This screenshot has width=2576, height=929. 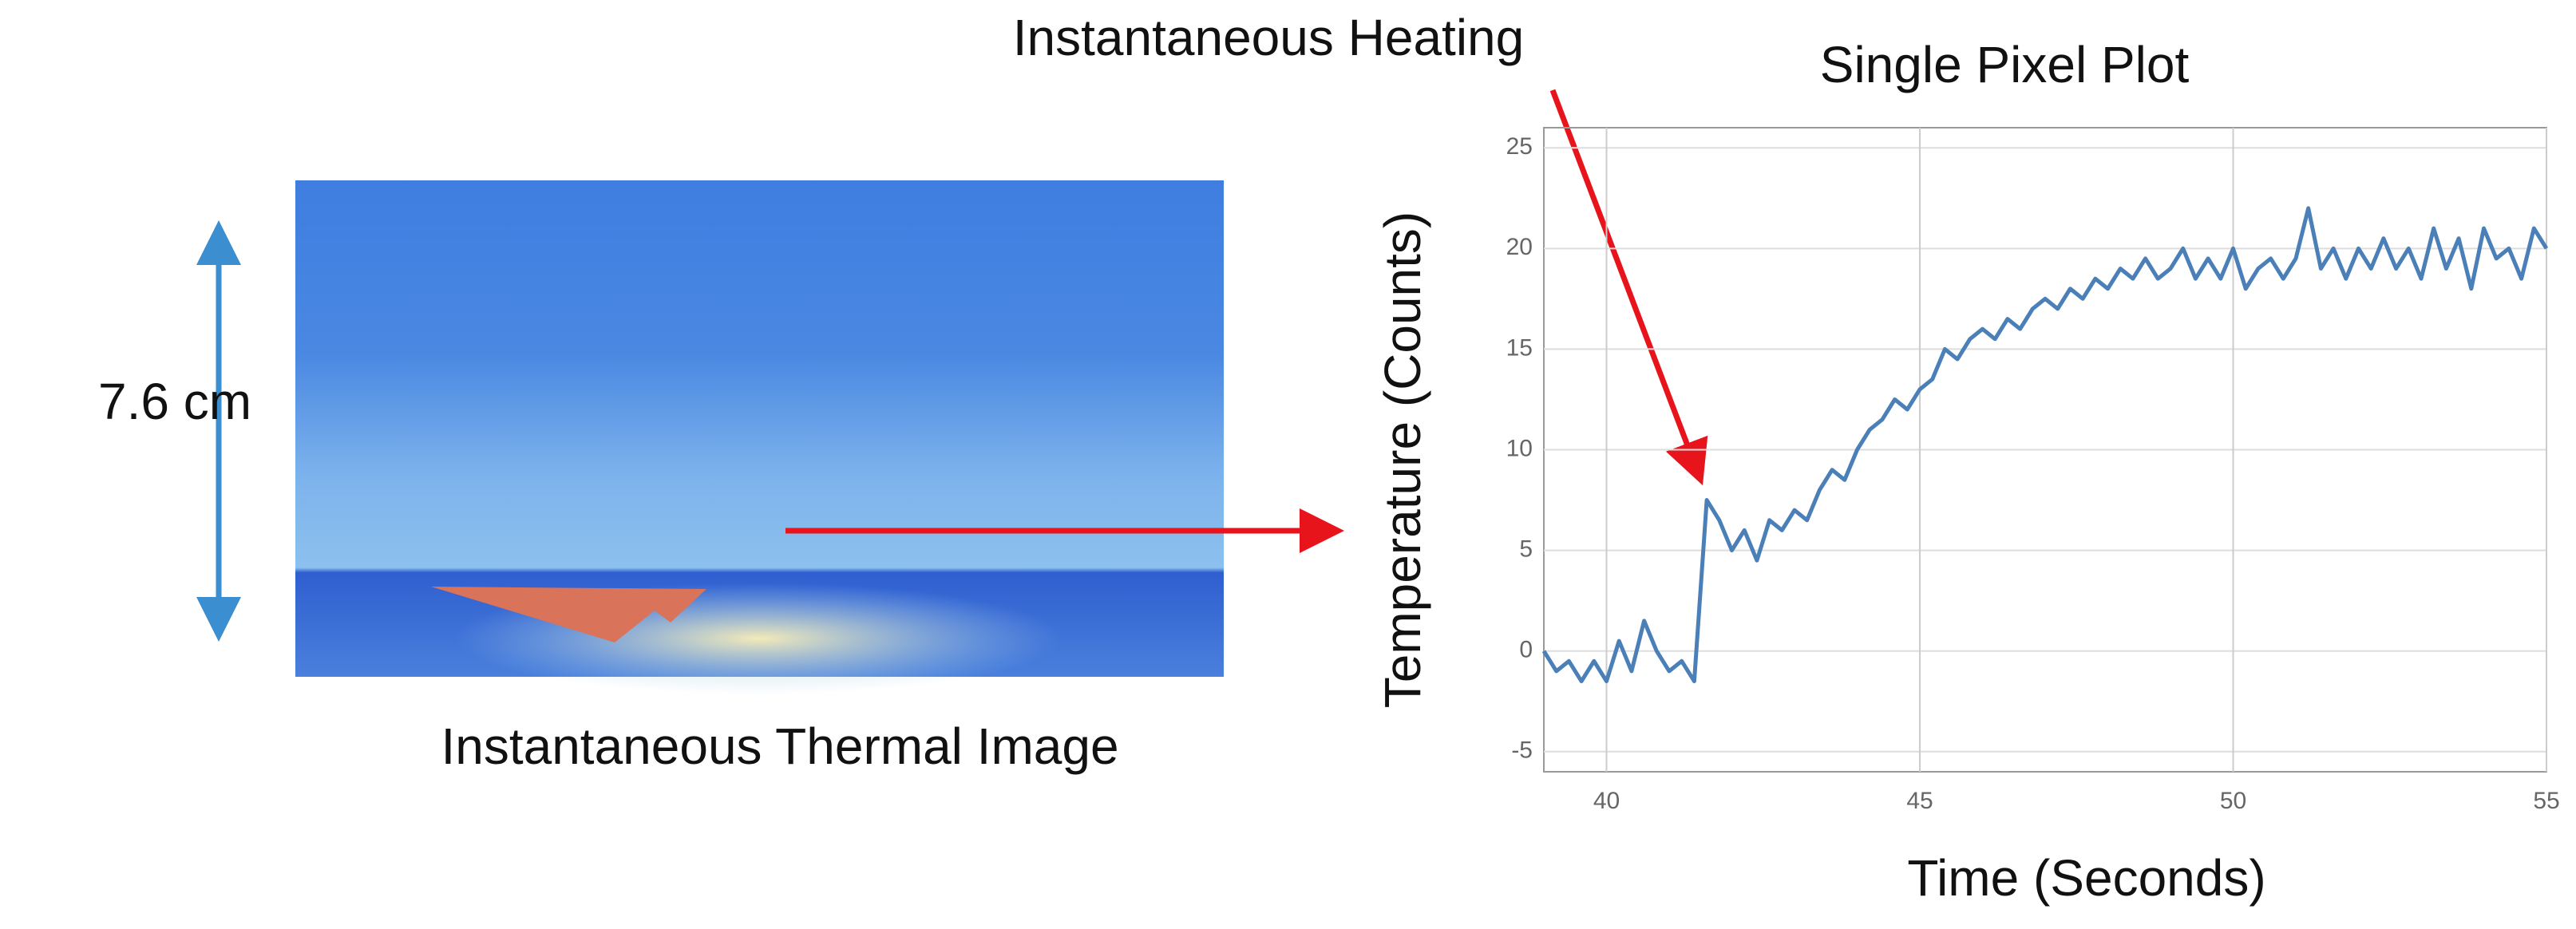 What do you see at coordinates (568, 615) in the screenshot?
I see `hot-region` at bounding box center [568, 615].